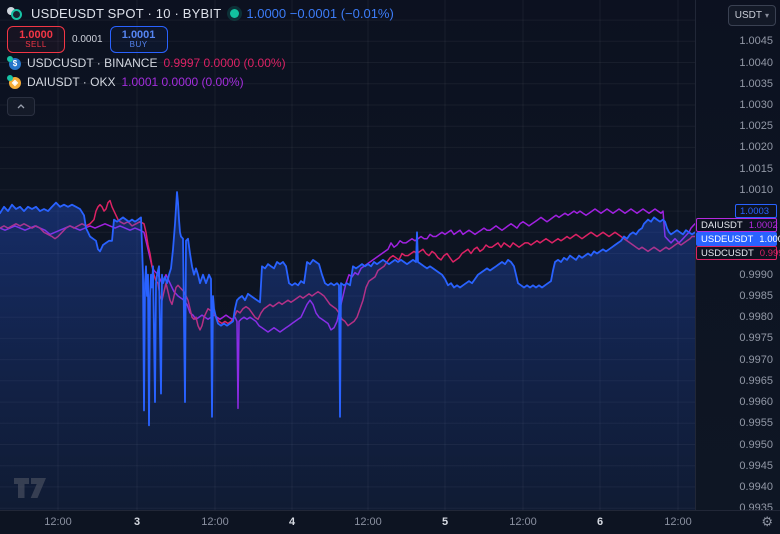 Image resolution: width=780 pixels, height=534 pixels. Describe the element at coordinates (87, 39) in the screenshot. I see `spread-value: 0.0001` at that location.